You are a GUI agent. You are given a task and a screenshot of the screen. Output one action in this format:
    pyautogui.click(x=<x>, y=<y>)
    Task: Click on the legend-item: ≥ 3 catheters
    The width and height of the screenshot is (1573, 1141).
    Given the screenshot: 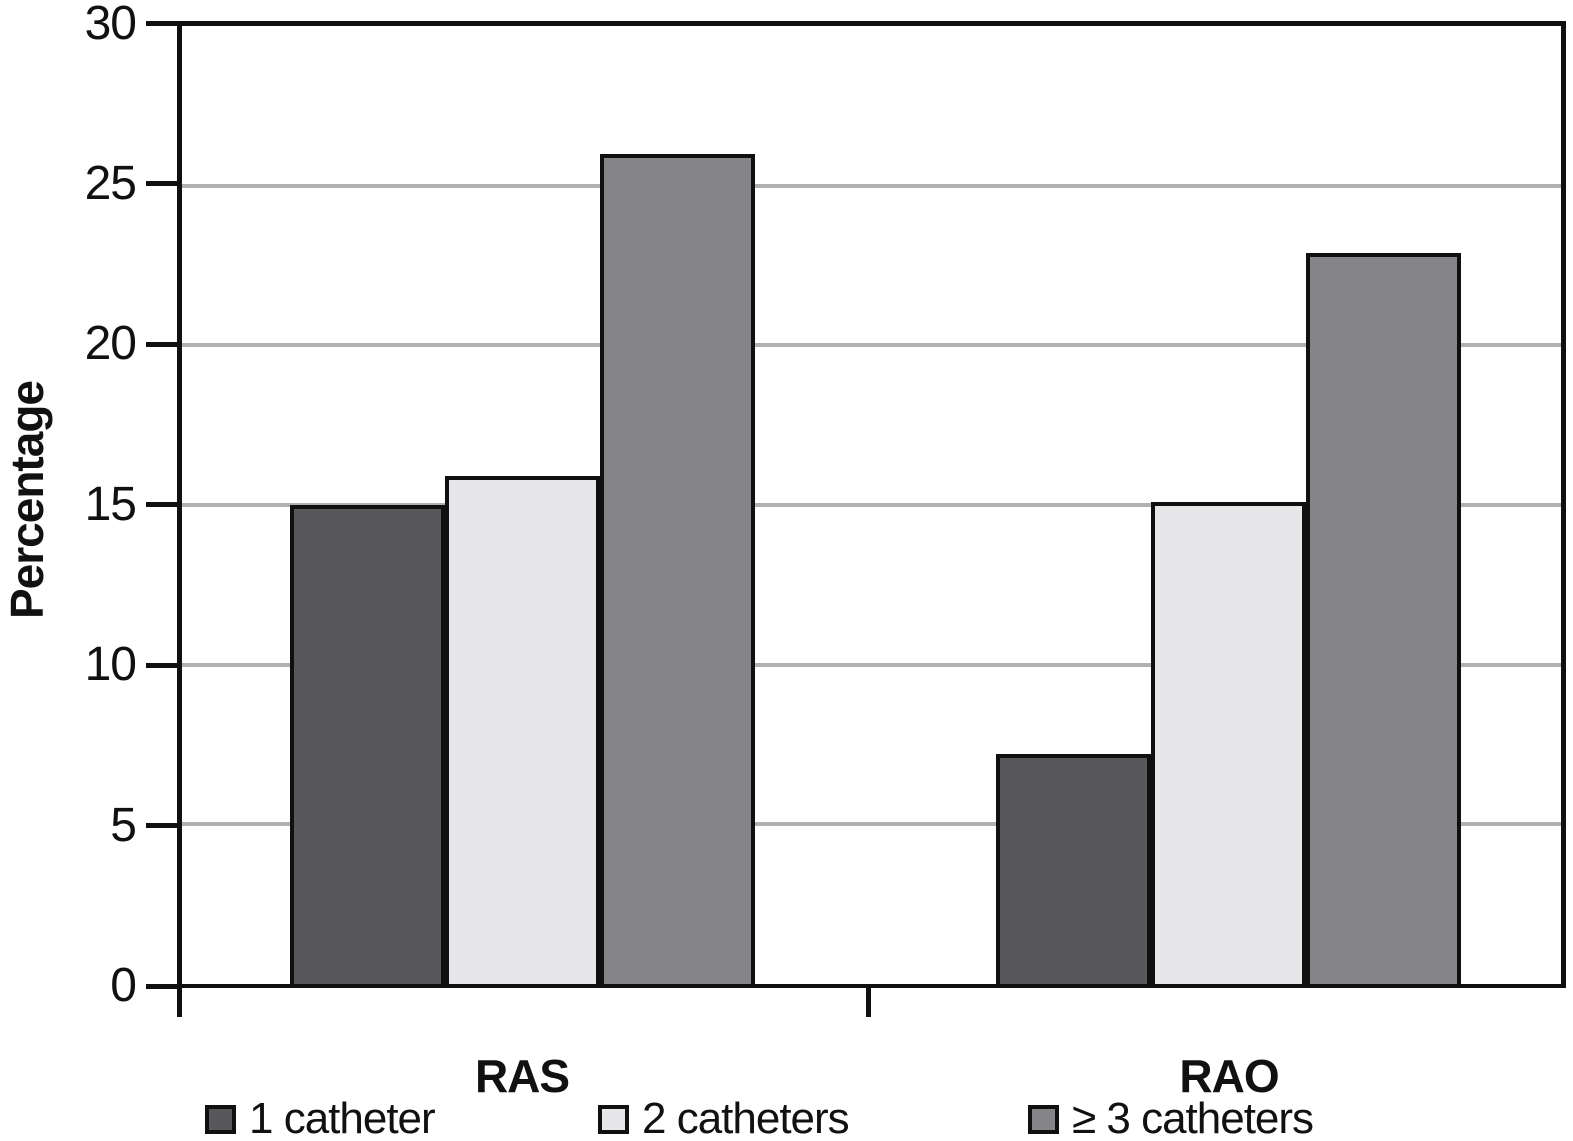 What is the action you would take?
    pyautogui.click(x=1171, y=1117)
    